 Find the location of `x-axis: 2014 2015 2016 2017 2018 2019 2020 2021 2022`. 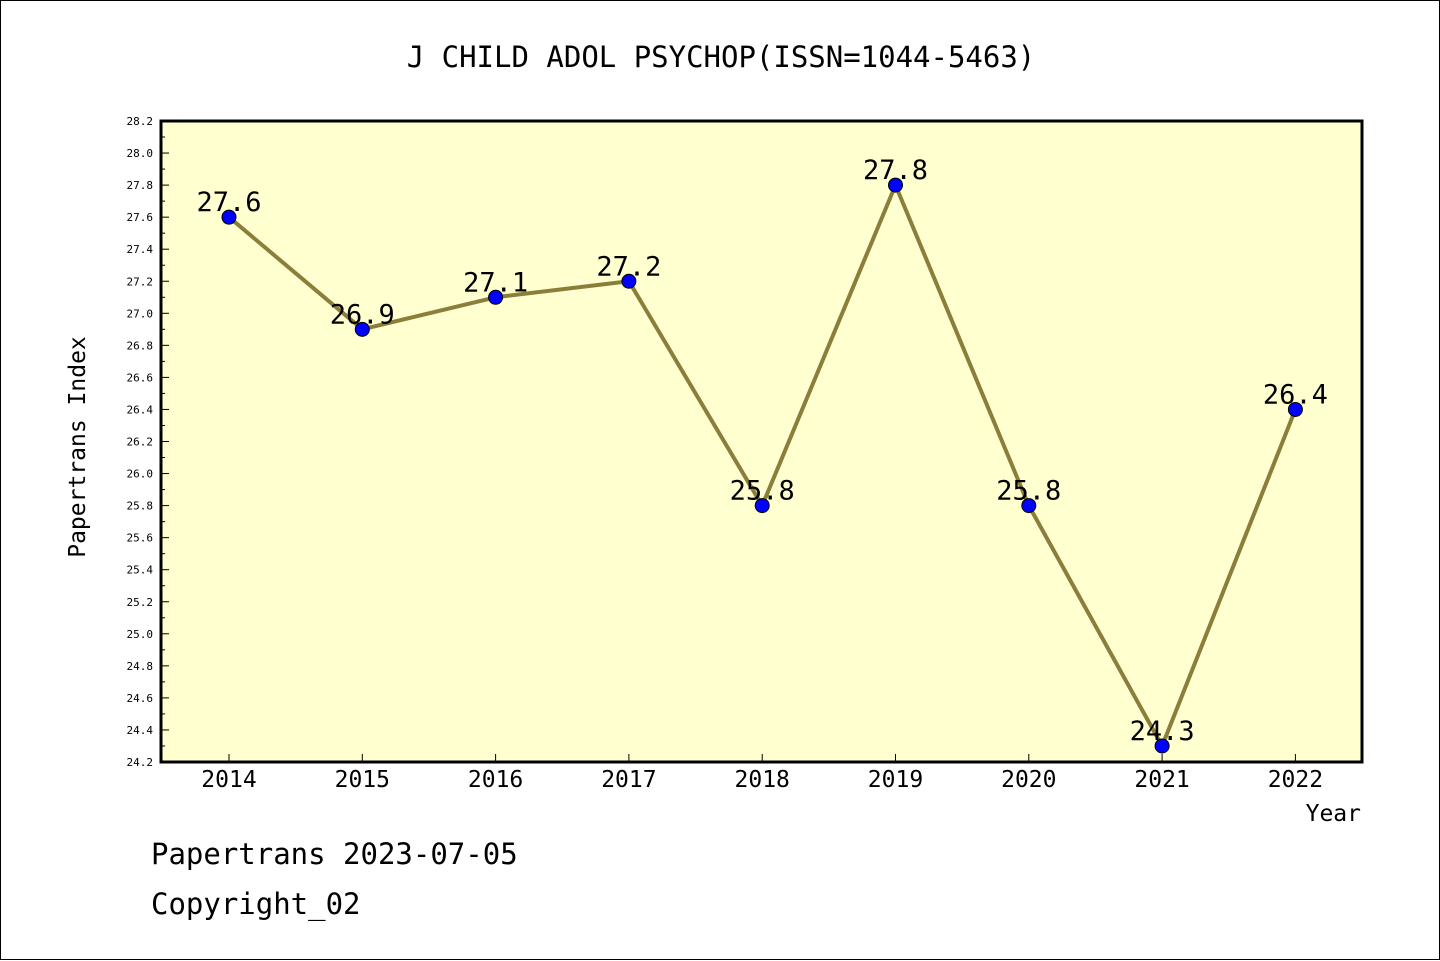

x-axis: 2014 2015 2016 2017 2018 2019 2020 2021 2022 is located at coordinates (762, 773).